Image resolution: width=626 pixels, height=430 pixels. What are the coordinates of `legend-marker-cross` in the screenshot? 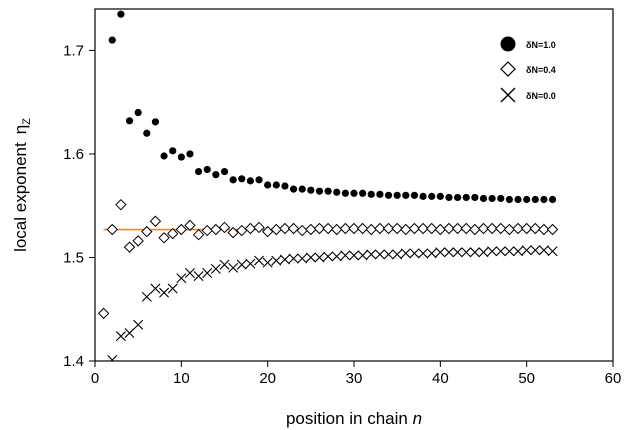 It's located at (508, 95).